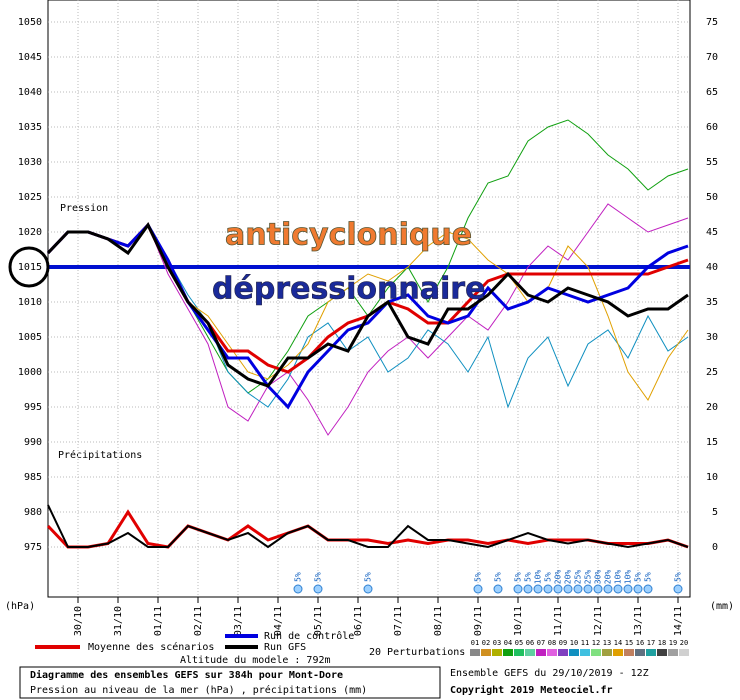 The image size is (740, 700). I want to click on y2-tick-label: 10, so click(712, 477).